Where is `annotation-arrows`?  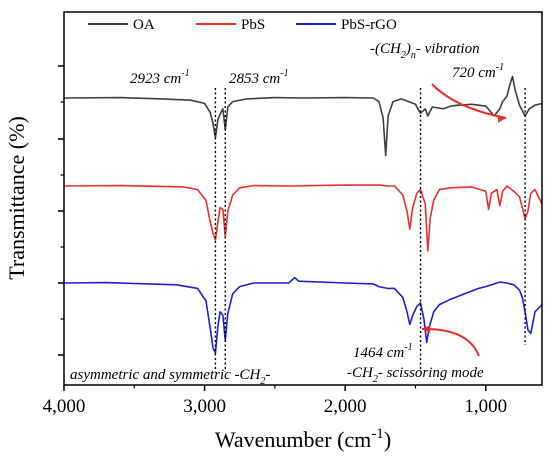
annotation-arrows is located at coordinates (464, 220).